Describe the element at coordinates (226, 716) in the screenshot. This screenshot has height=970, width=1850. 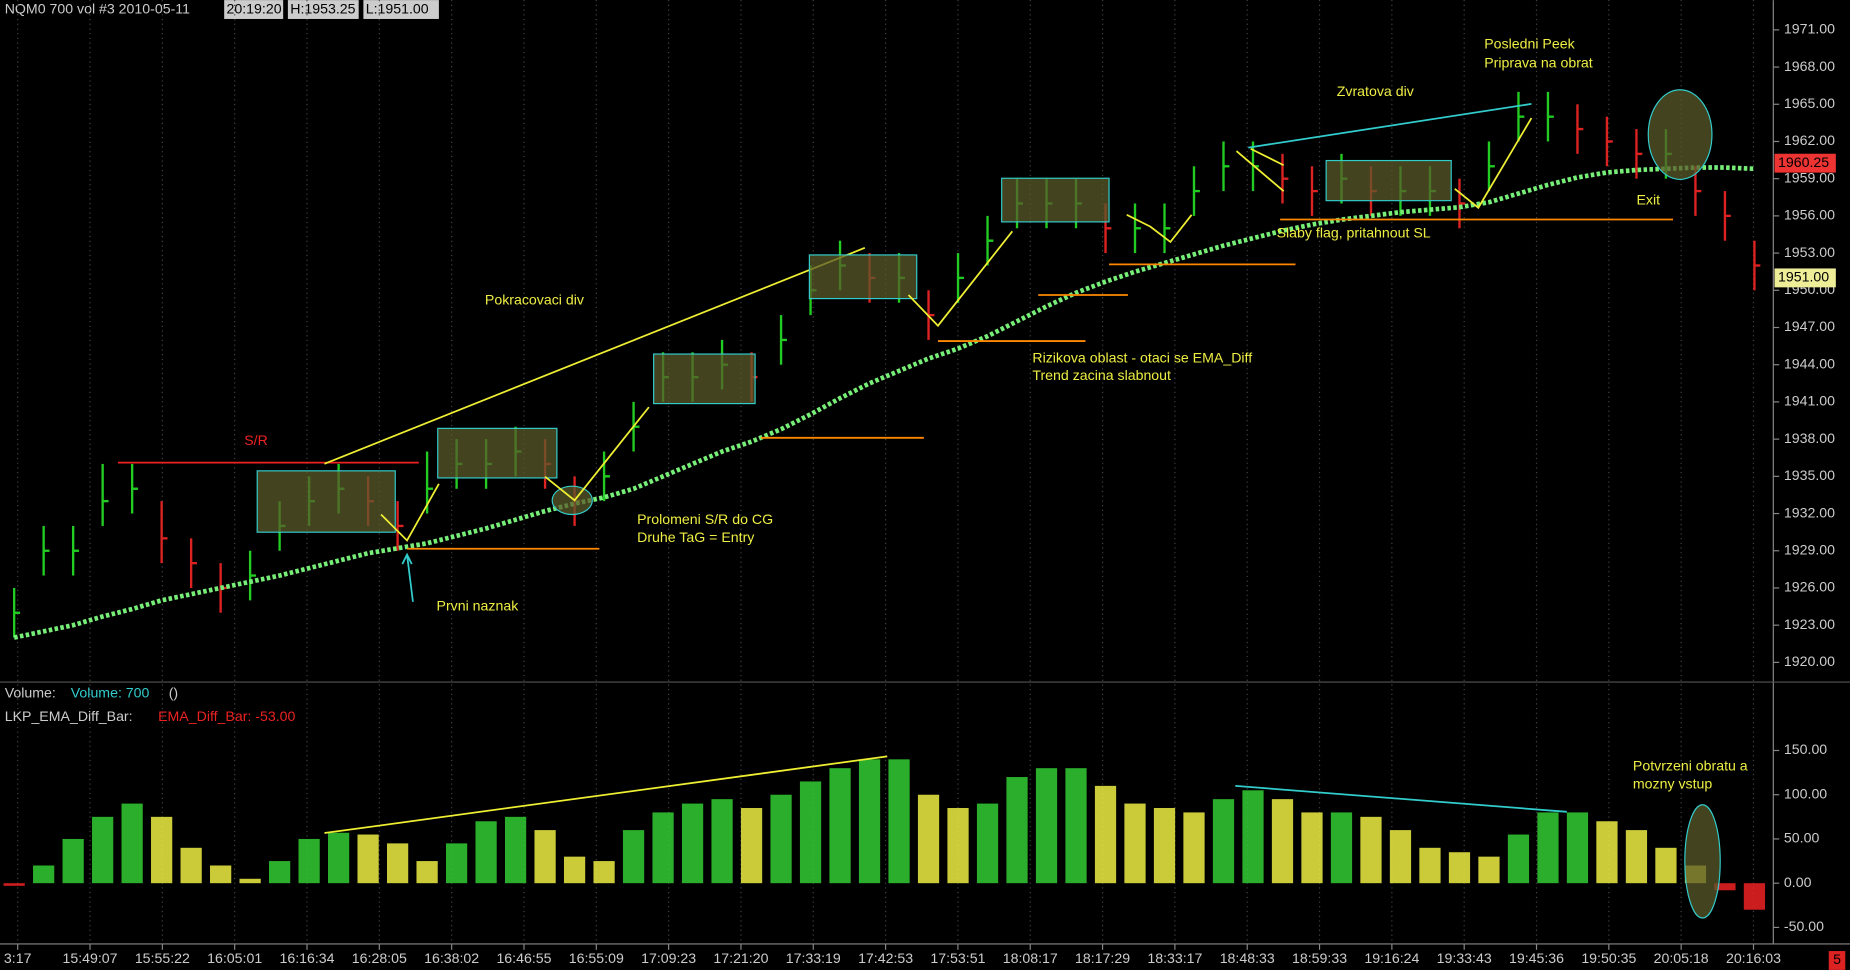
I see `indicator-legend: EMA_Diff_Bar: -53.00` at that location.